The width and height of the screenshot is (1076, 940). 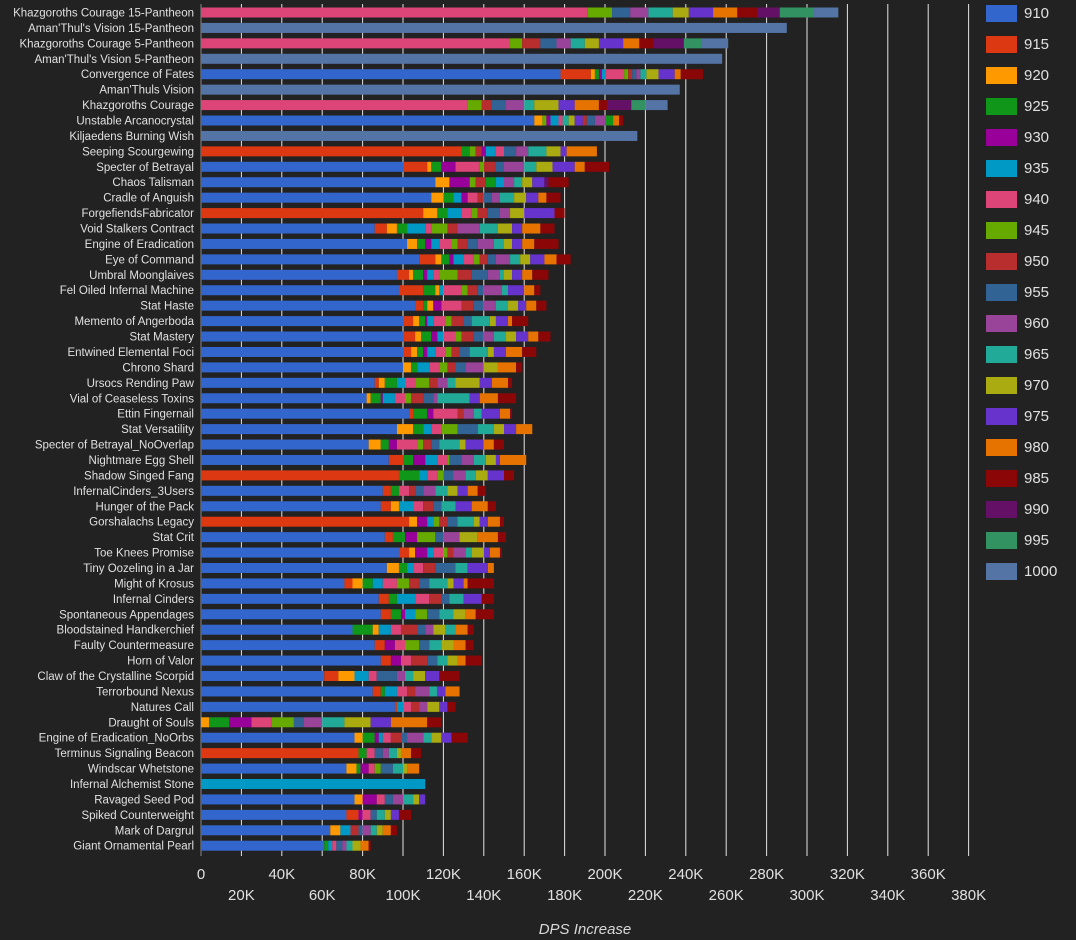 I want to click on x-tick-label: 60K, so click(x=322, y=895).